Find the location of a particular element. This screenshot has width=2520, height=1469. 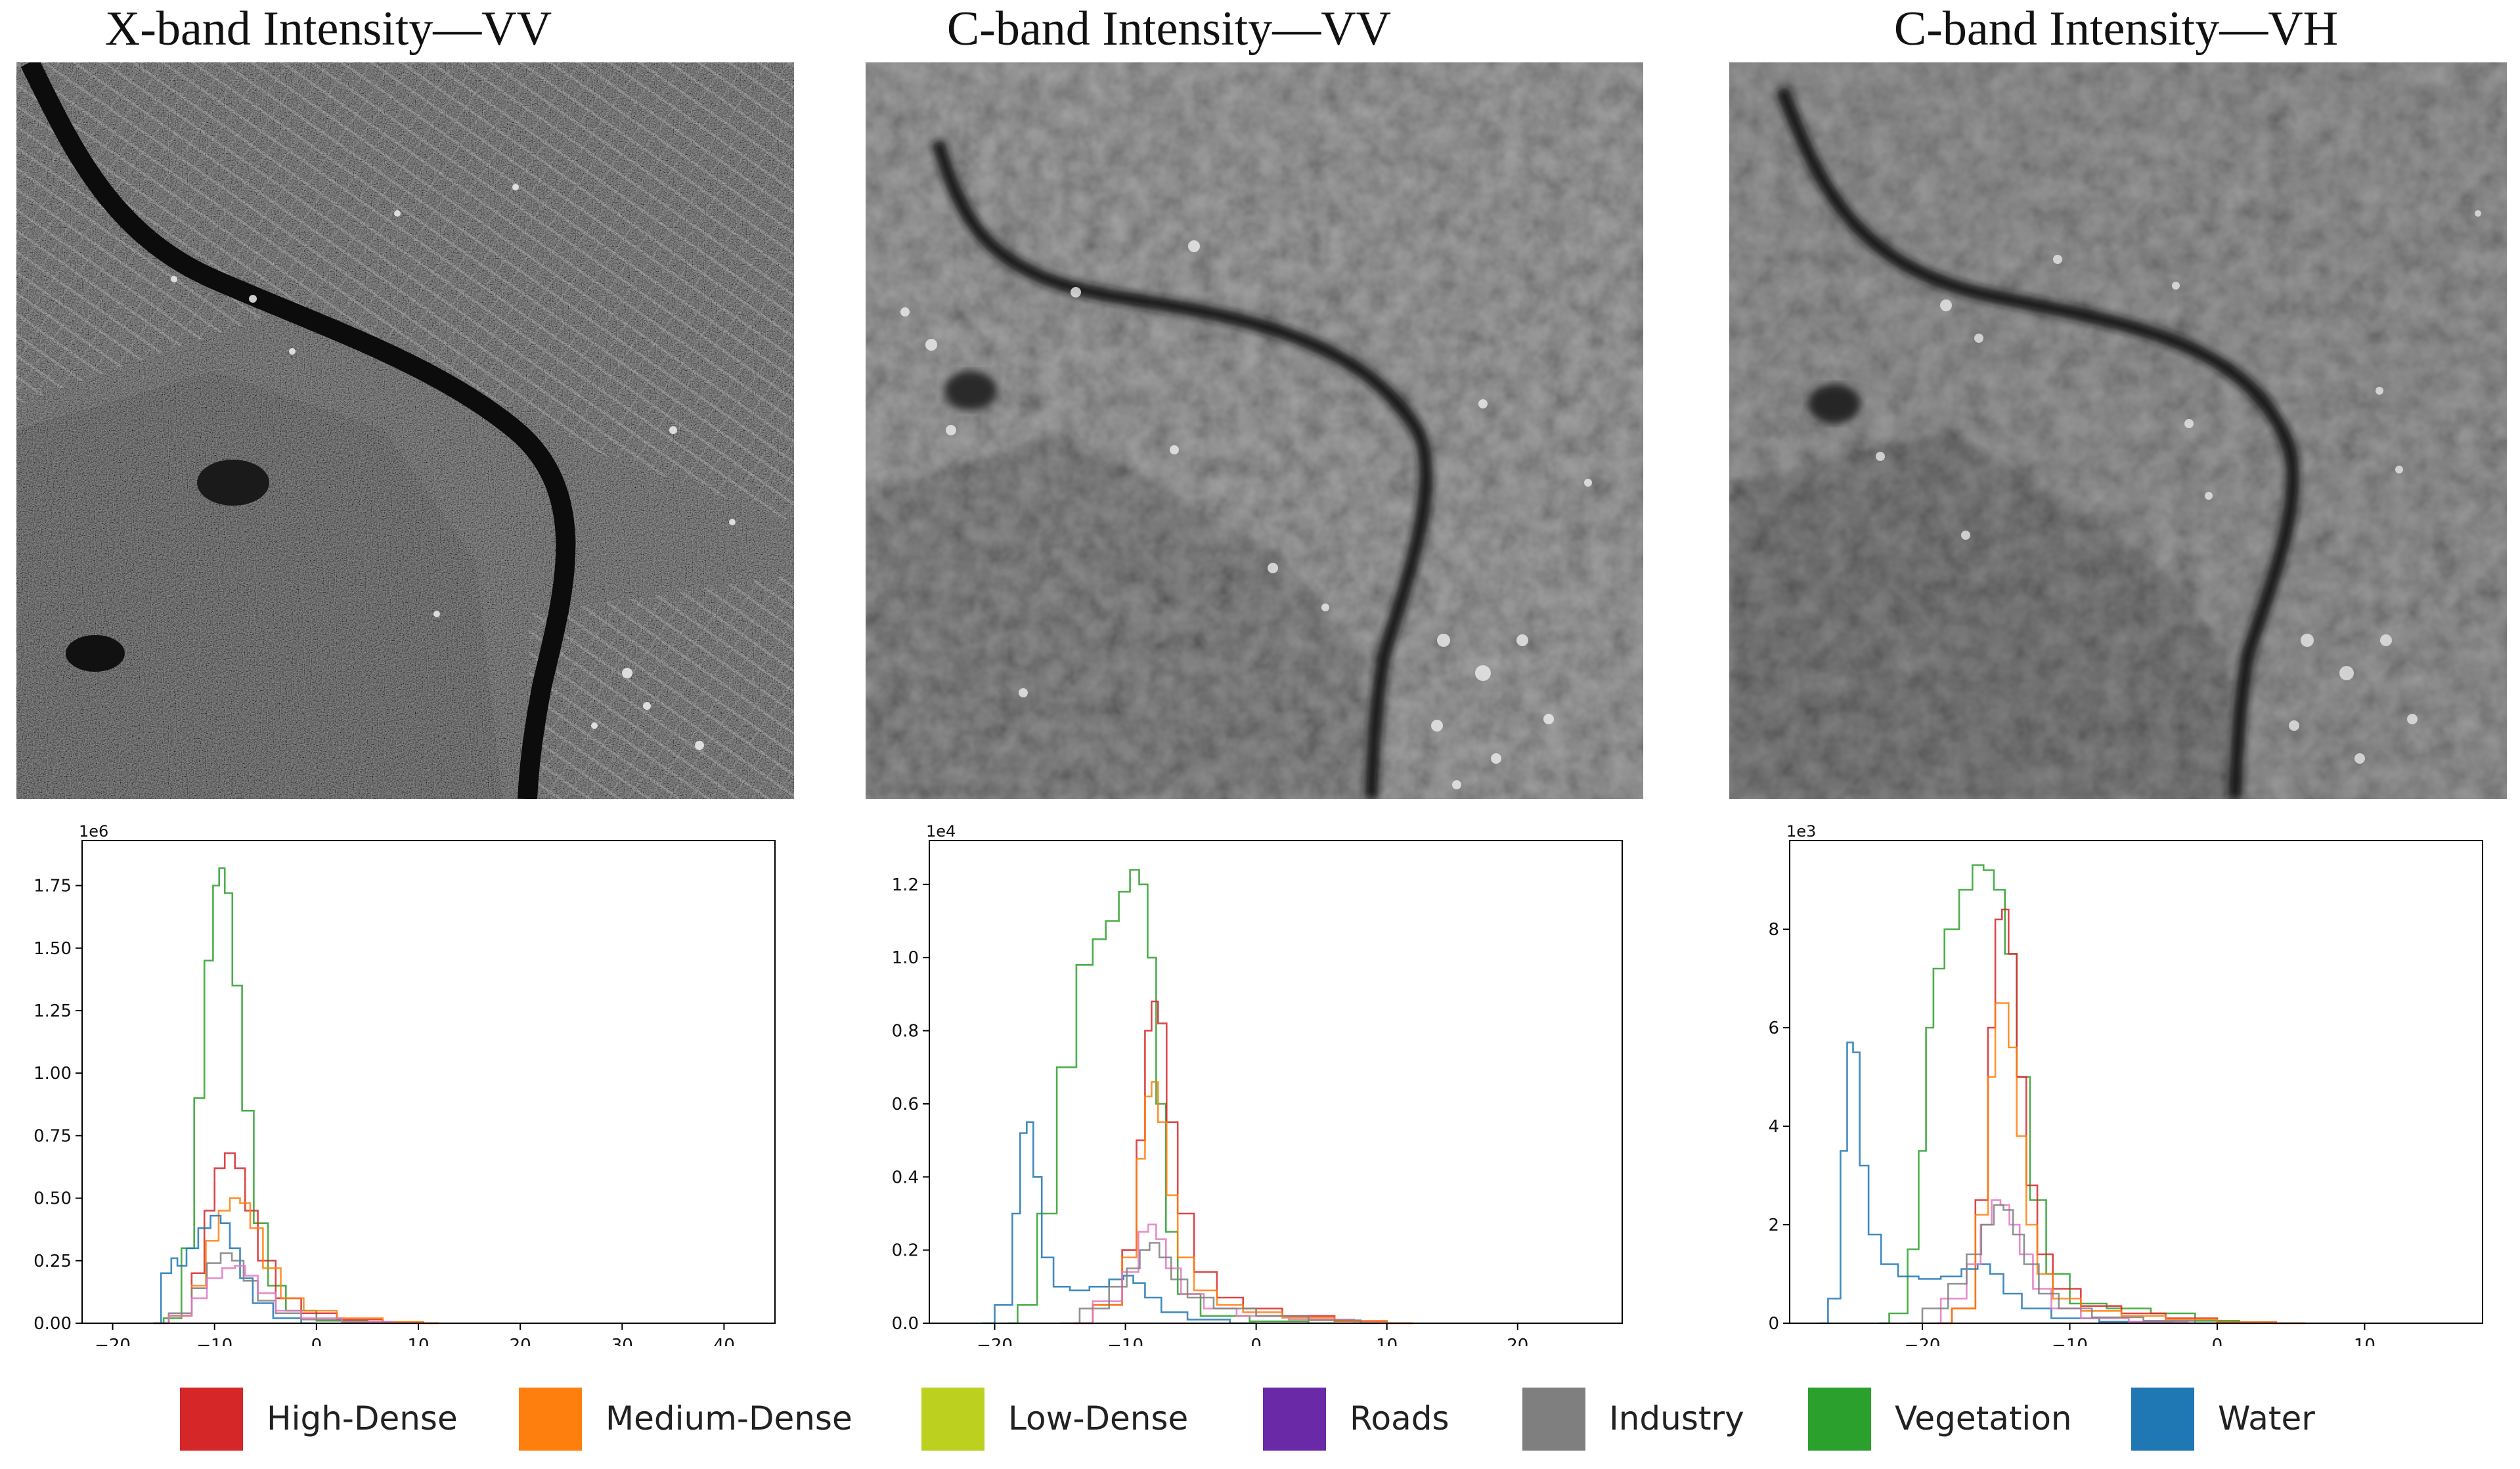

y-tick-label: 0.6 is located at coordinates (905, 1105).